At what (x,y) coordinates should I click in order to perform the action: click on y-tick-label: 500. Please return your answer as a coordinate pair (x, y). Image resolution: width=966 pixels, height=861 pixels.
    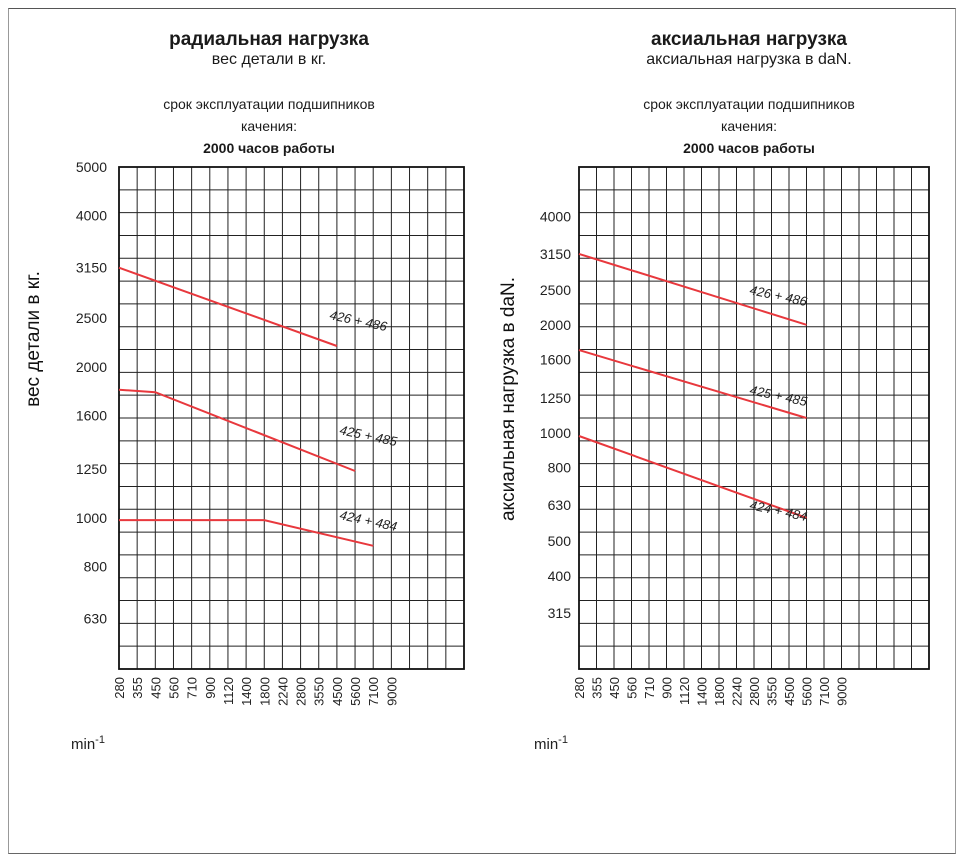
    Looking at the image, I should click on (560, 541).